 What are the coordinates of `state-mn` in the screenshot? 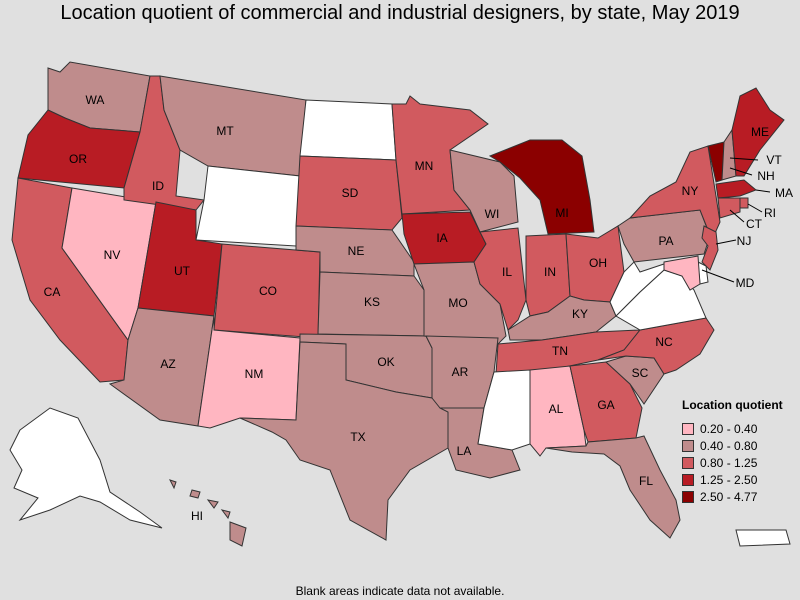 It's located at (440, 155).